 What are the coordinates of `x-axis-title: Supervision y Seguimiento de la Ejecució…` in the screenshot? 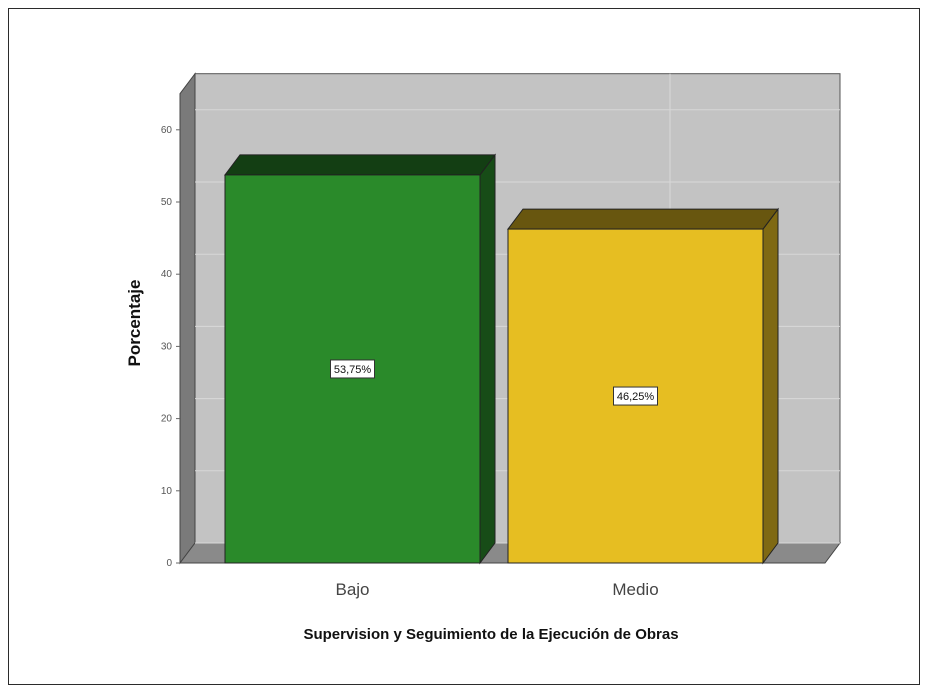 It's located at (490, 634).